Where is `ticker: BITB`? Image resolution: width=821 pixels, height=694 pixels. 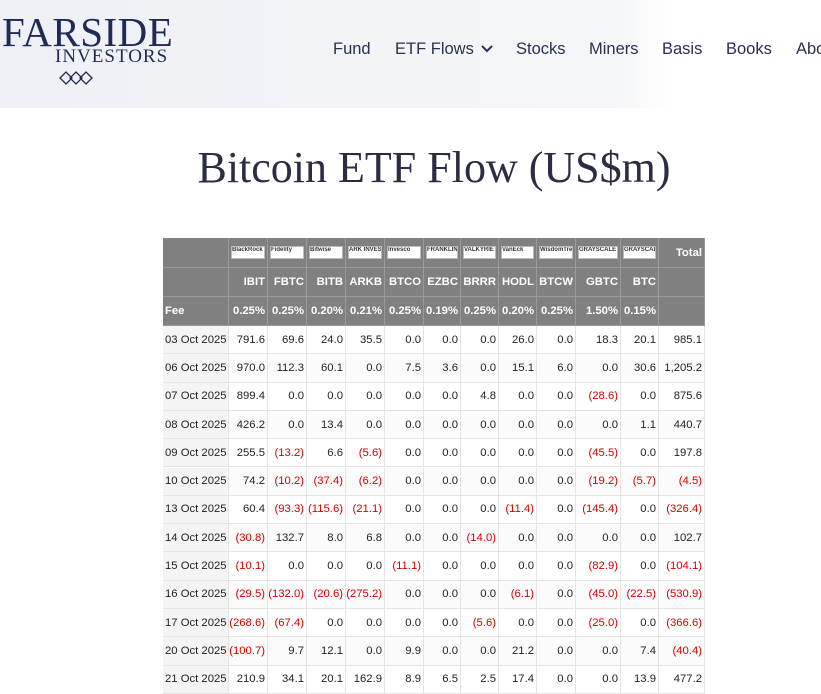
ticker: BITB is located at coordinates (326, 282).